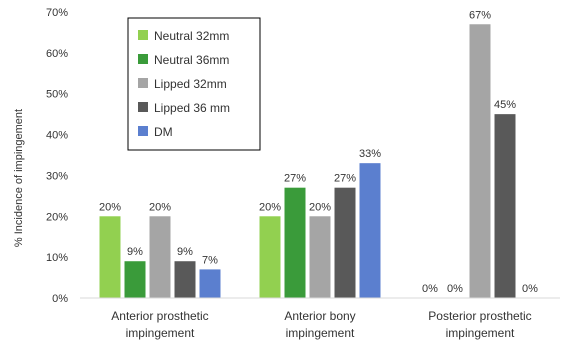 This screenshot has width=568, height=344. What do you see at coordinates (57, 258) in the screenshot?
I see `y-tick-label: 10%` at bounding box center [57, 258].